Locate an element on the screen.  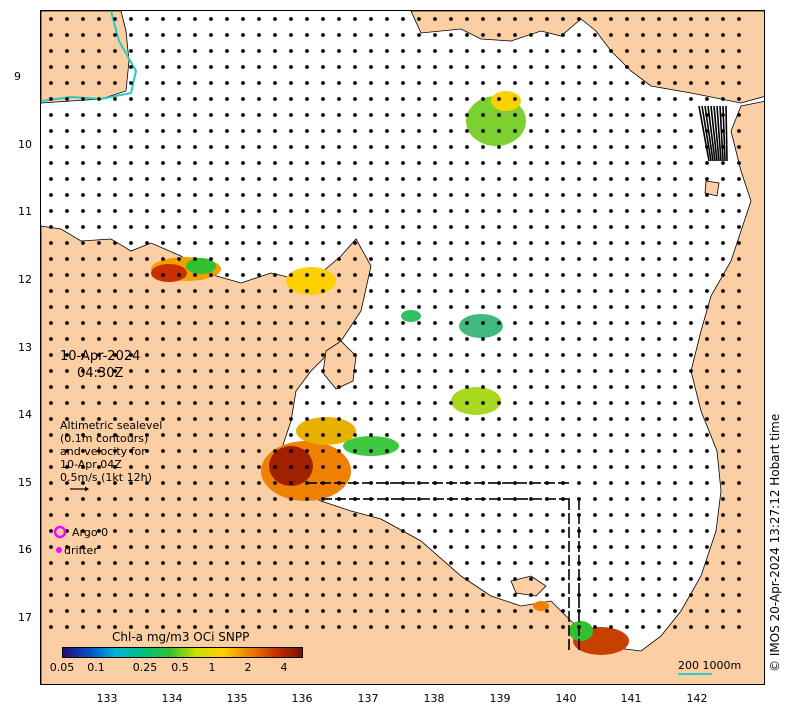
reference-arrow-icon is located at coordinates (79, 489).